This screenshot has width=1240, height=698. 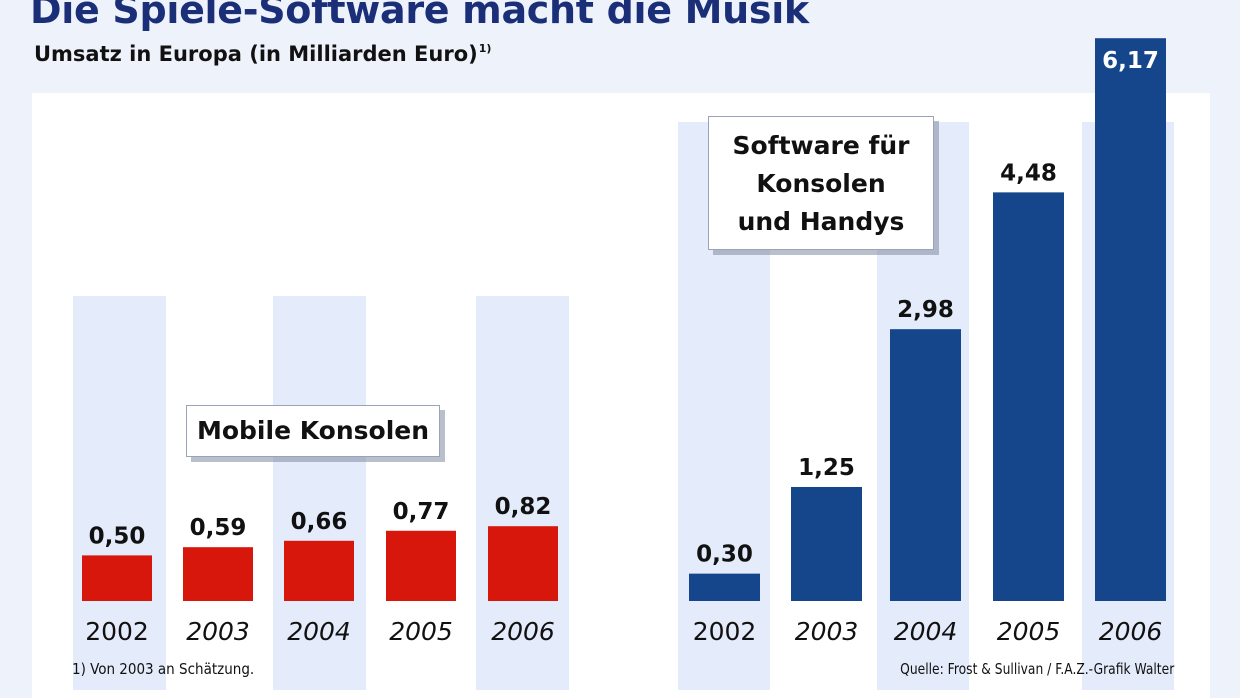 I want to click on software-value-label-2002: 0,30, so click(x=724, y=555).